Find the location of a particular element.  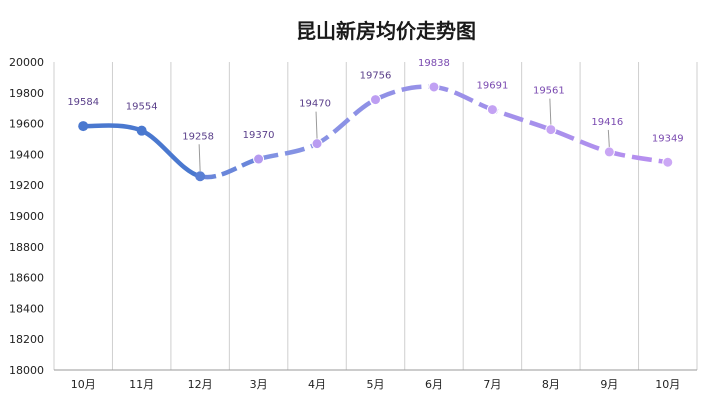

y-tick-label: 18600 is located at coordinates (26, 278).